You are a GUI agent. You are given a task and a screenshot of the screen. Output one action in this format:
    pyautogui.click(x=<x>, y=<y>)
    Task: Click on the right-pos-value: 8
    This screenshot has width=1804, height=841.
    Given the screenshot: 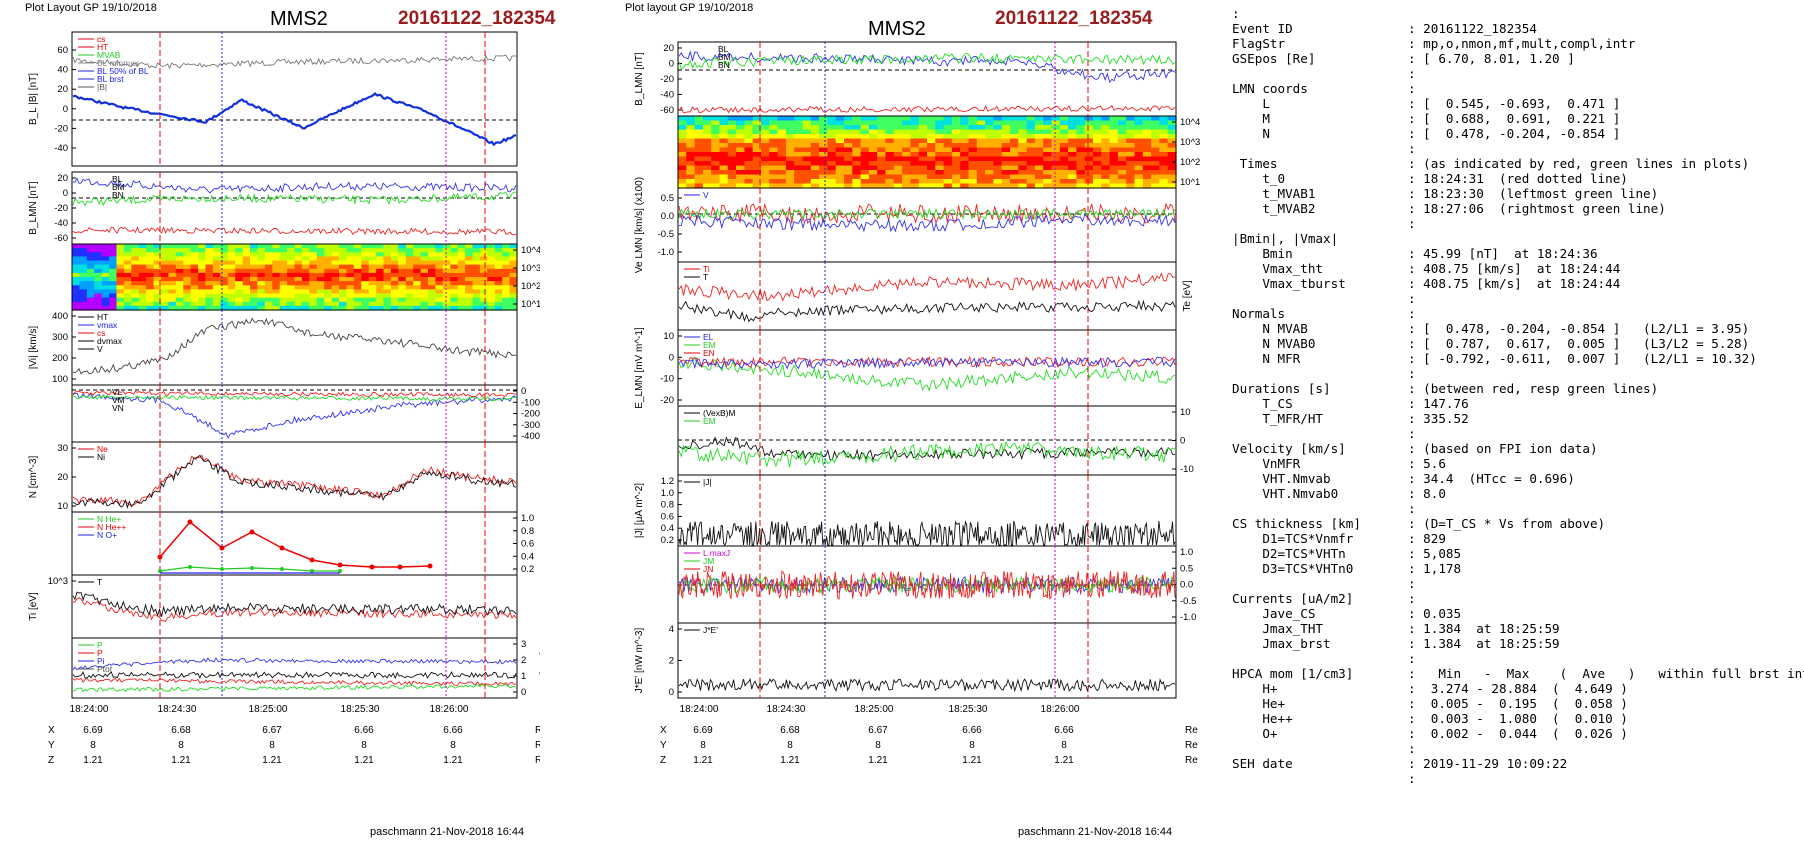 What is the action you would take?
    pyautogui.click(x=972, y=745)
    